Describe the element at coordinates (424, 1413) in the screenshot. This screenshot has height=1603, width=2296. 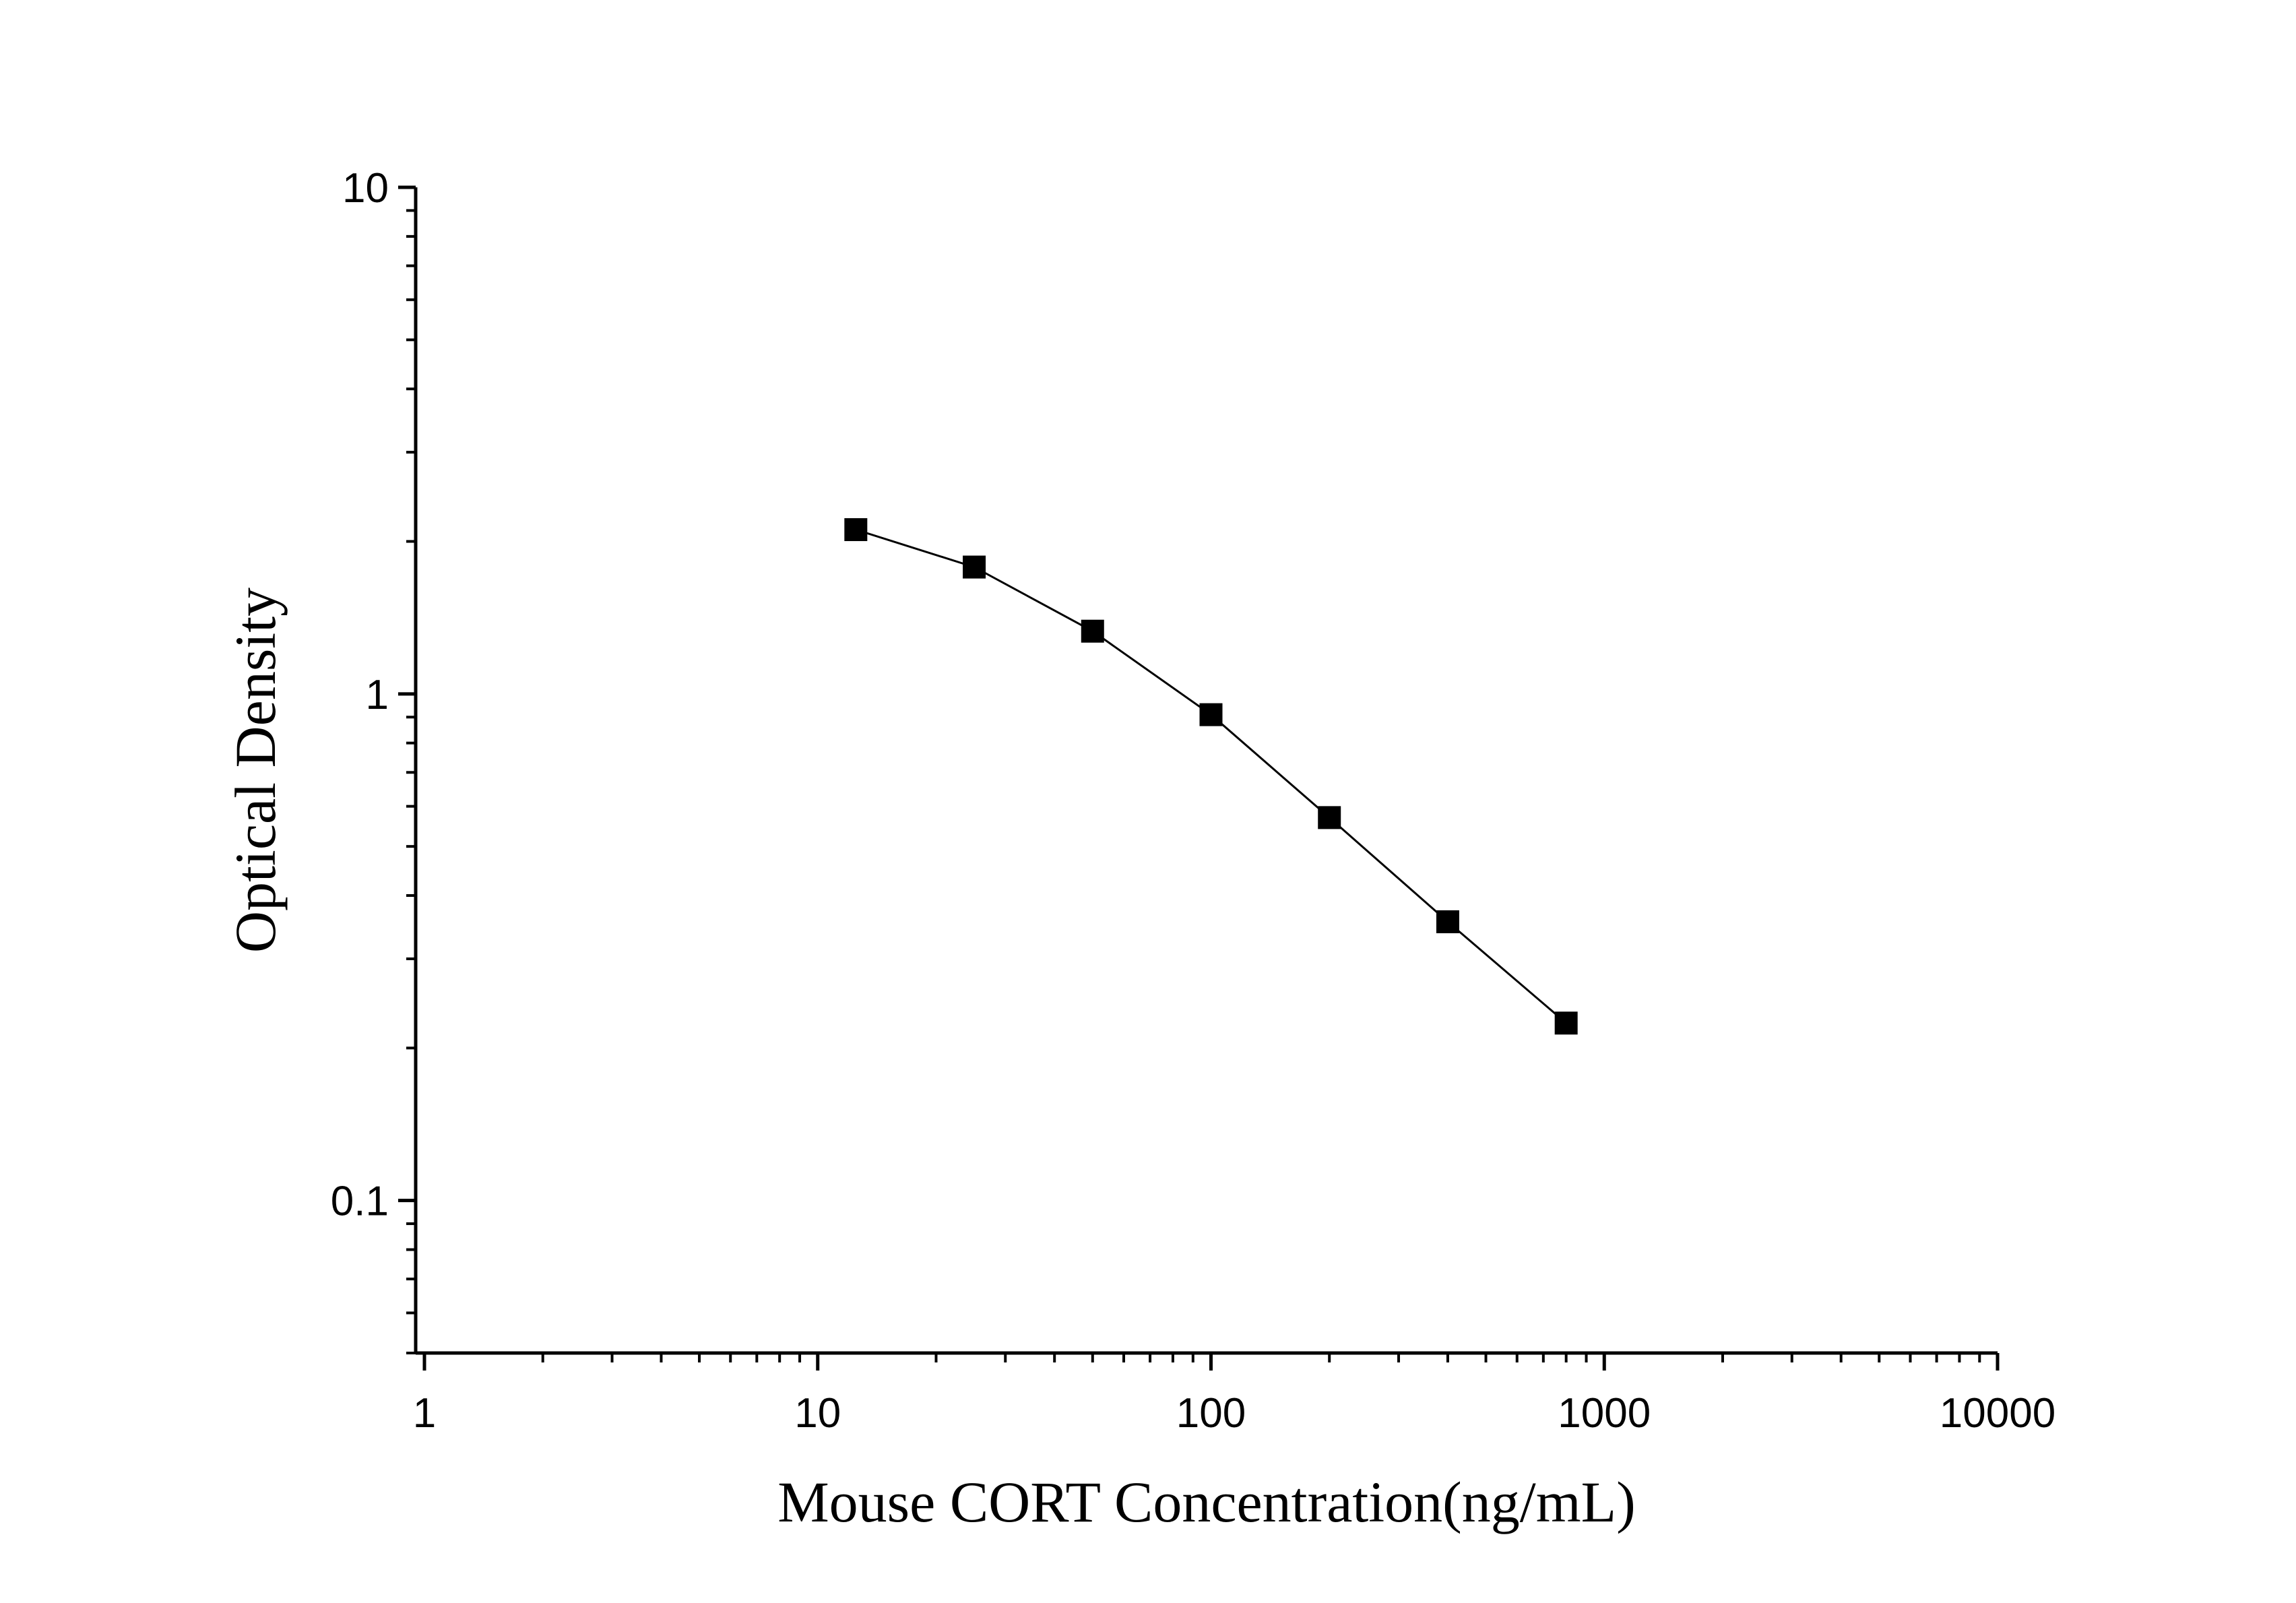
I see `x-tick-label: 1` at that location.